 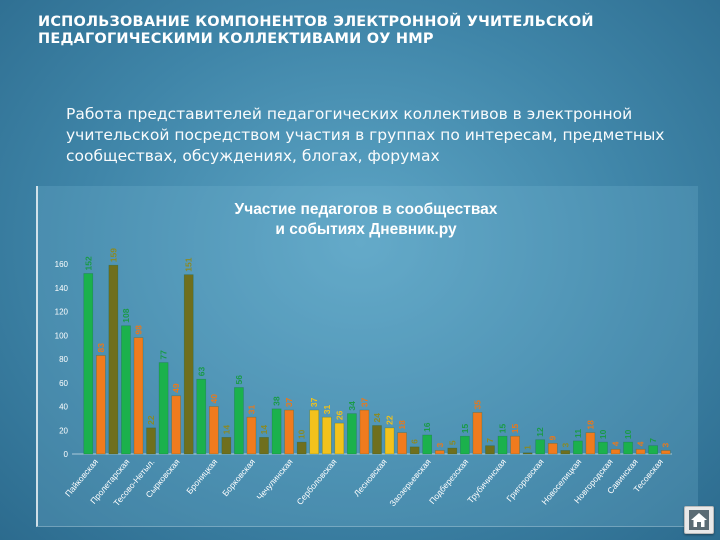 What do you see at coordinates (525, 480) in the screenshot?
I see `category-label: Григоровская` at bounding box center [525, 480].